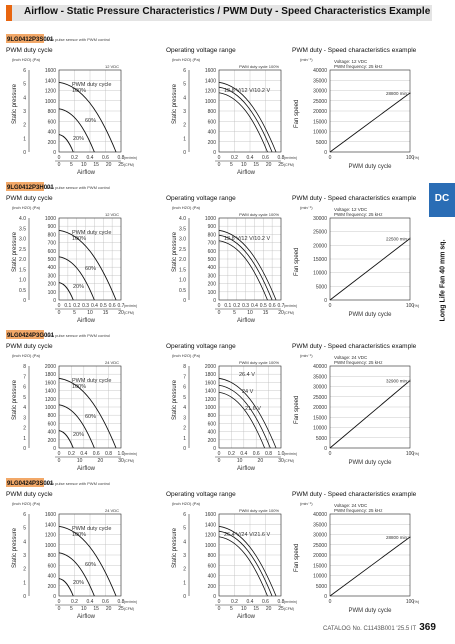  I want to click on m3-tick: 0.3, so click(85, 306).